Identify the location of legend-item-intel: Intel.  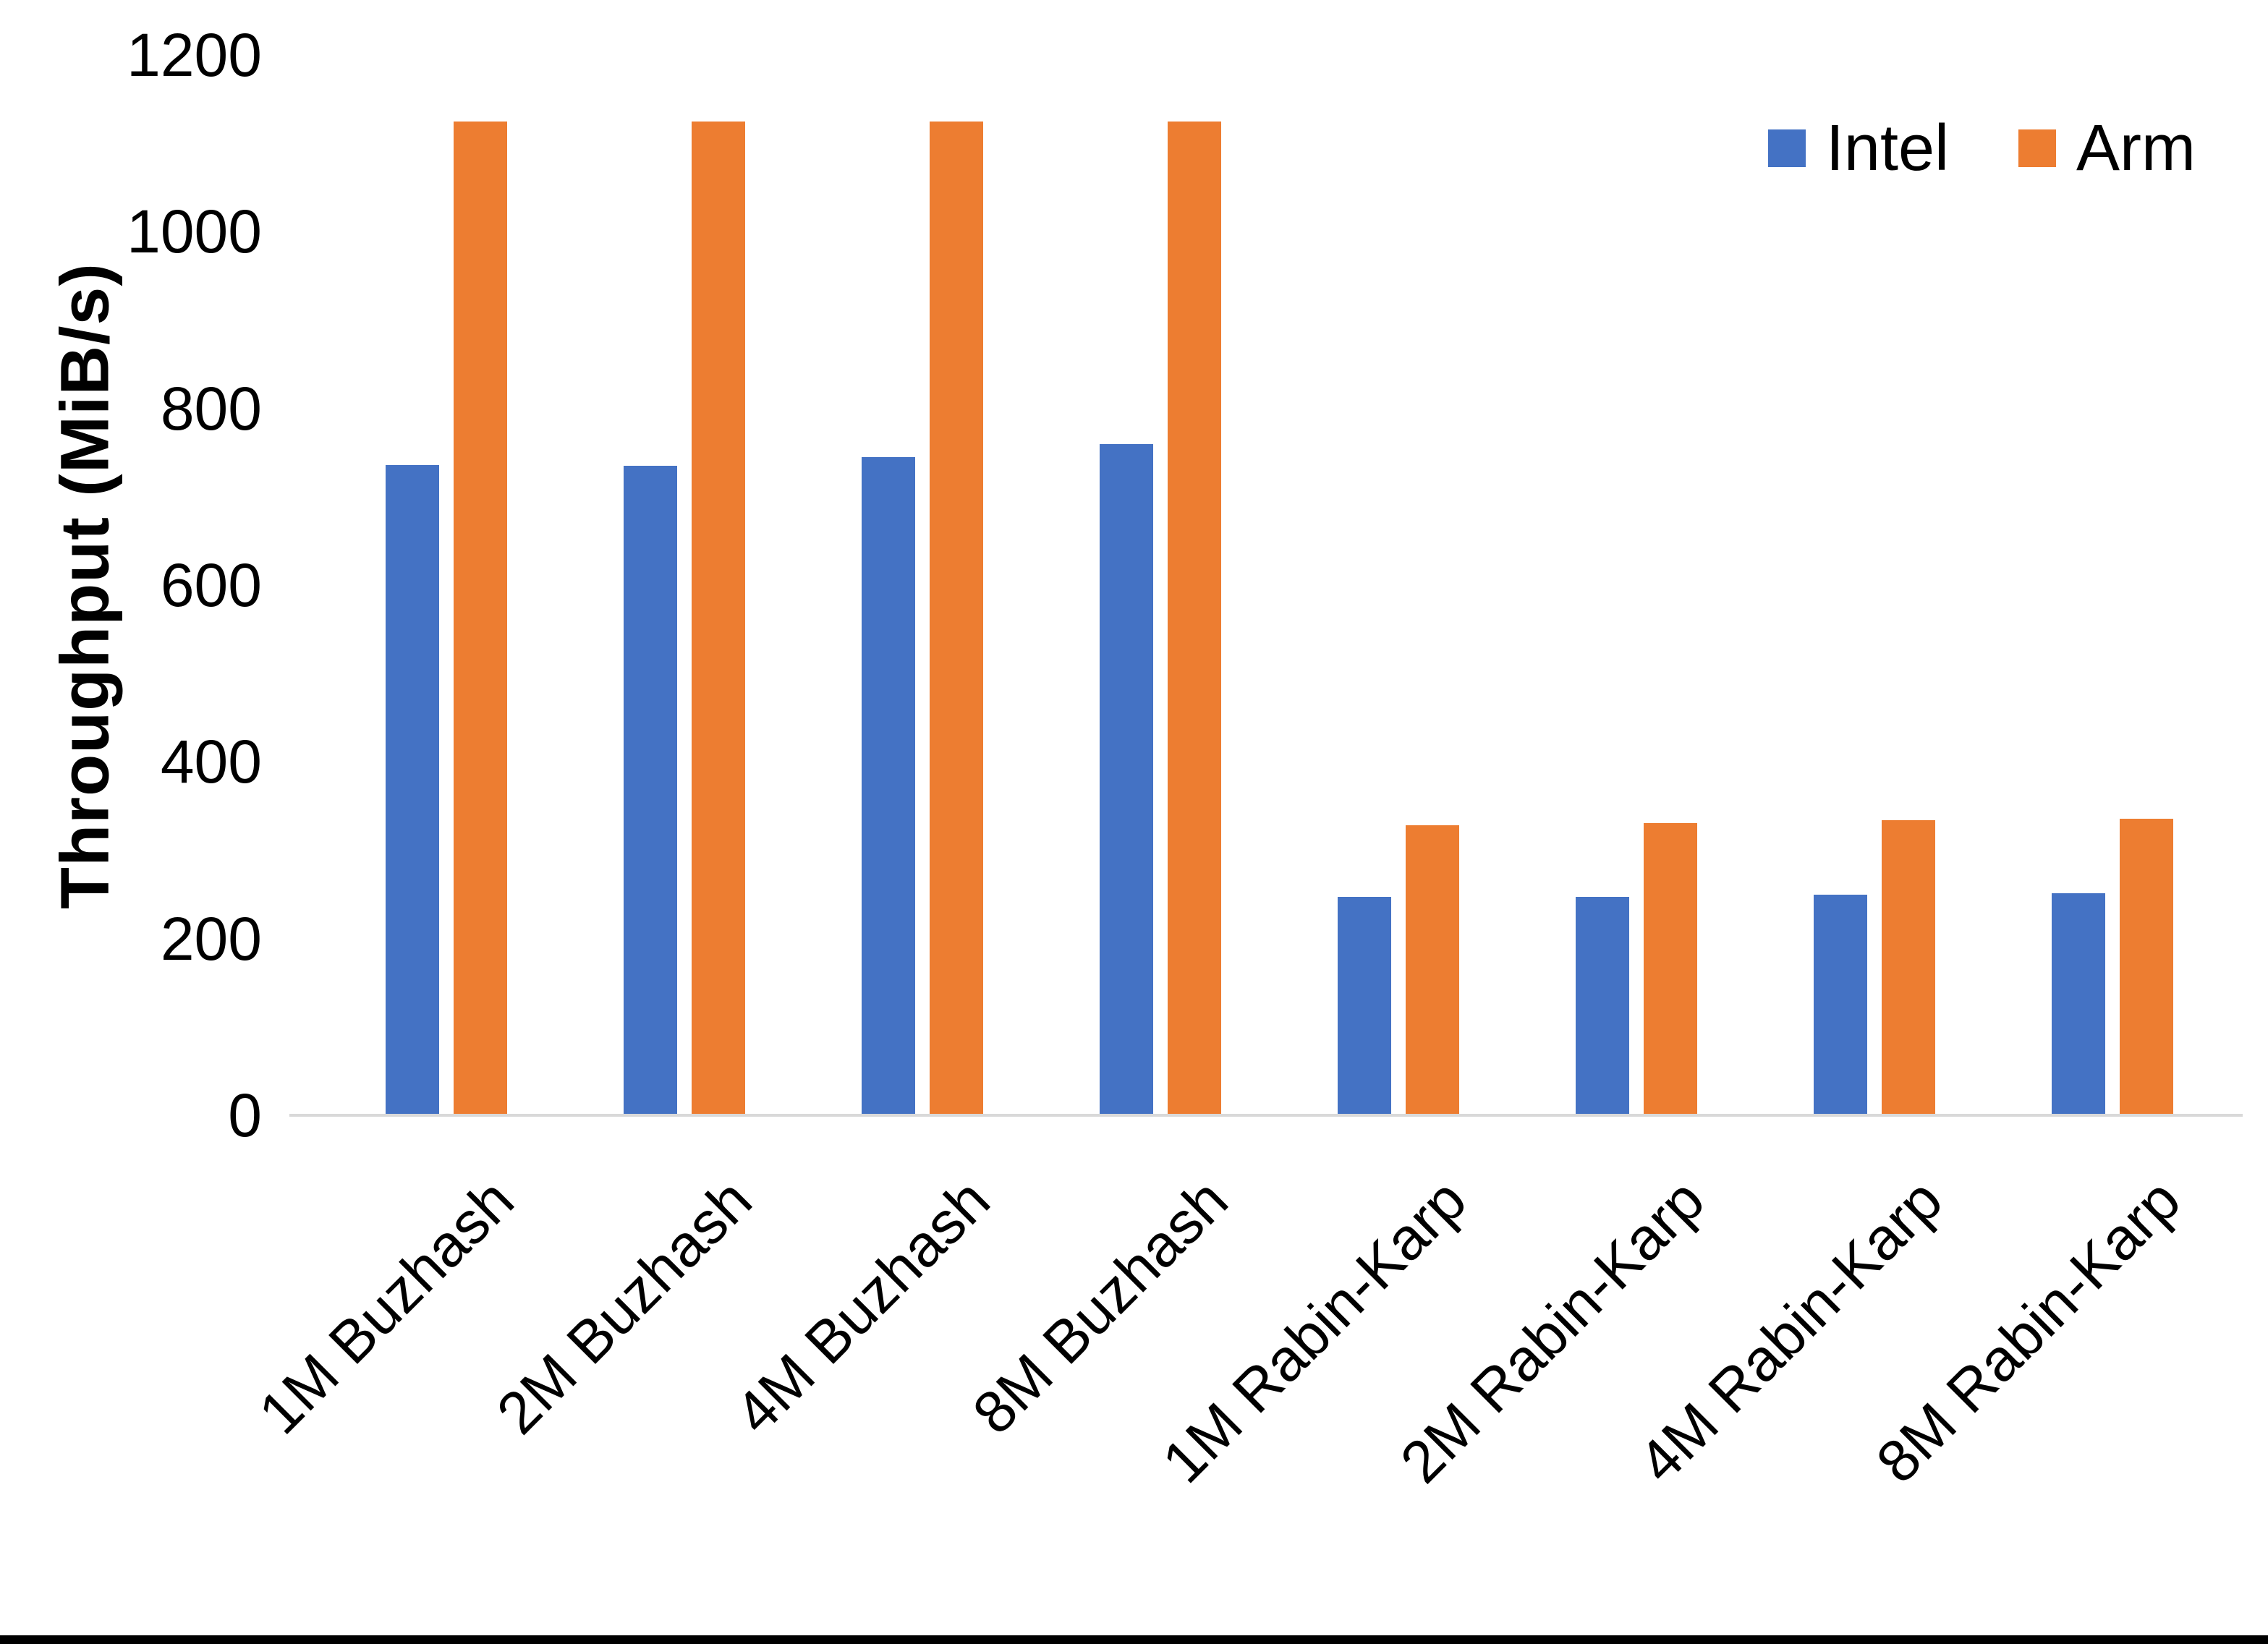
(1858, 148).